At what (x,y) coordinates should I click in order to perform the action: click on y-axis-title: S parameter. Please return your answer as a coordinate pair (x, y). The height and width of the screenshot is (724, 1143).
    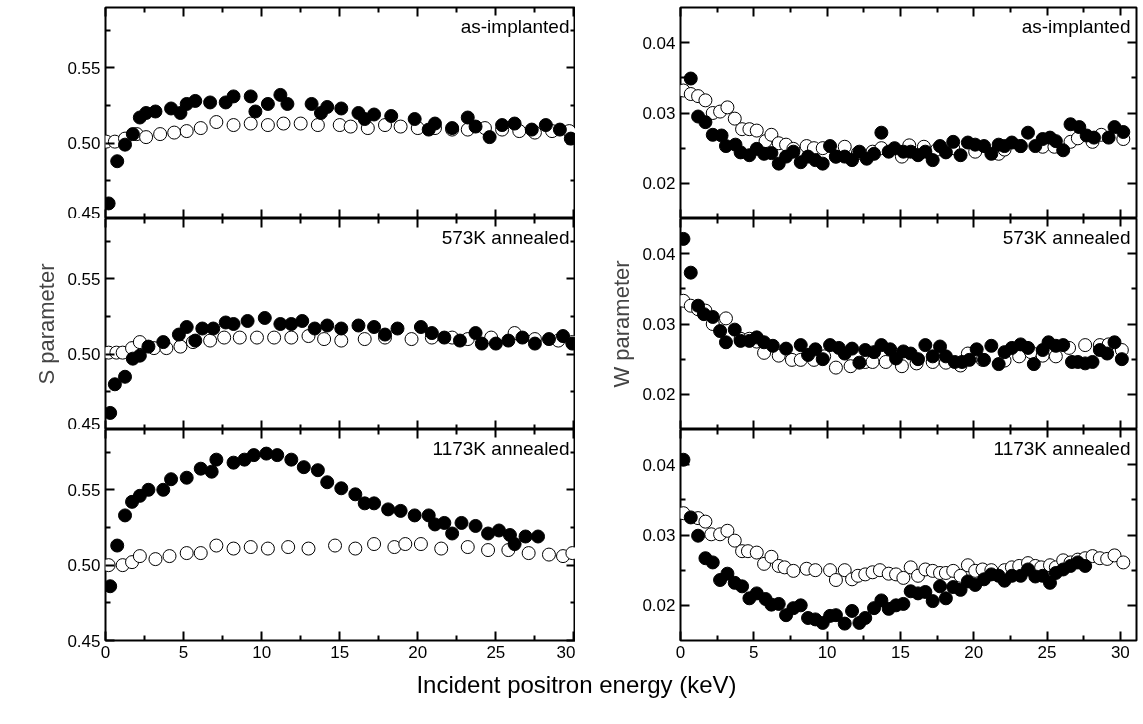
    Looking at the image, I should click on (47, 324).